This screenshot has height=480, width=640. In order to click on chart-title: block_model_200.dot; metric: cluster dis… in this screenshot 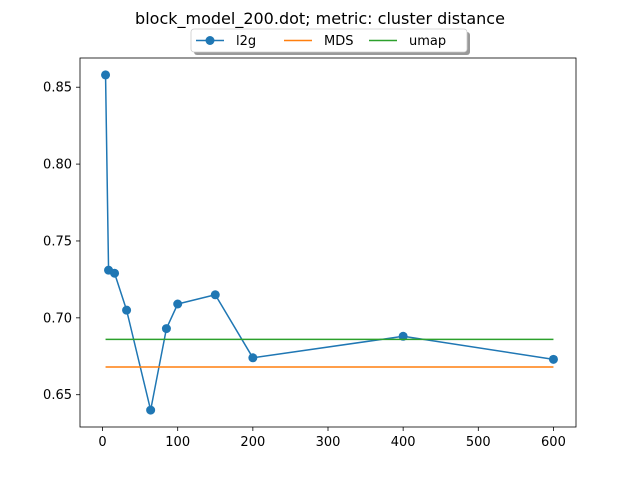, I will do `click(320, 19)`.